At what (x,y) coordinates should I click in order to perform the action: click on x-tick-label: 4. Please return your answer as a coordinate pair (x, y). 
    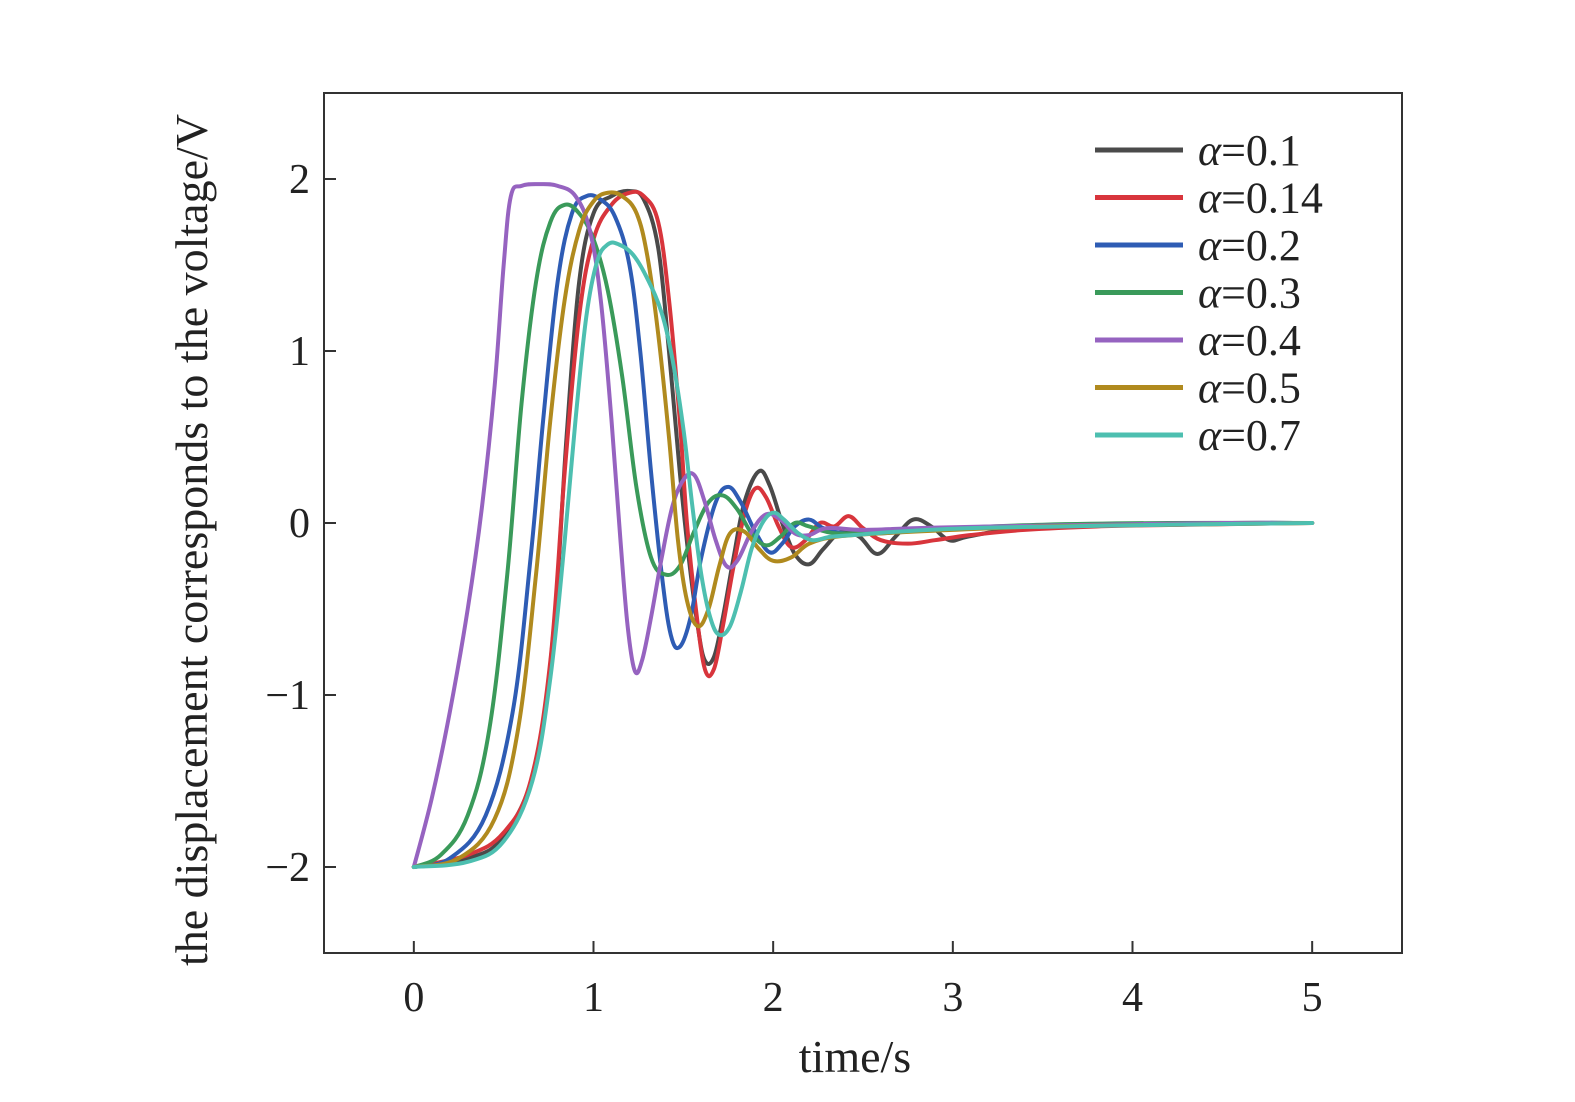
    Looking at the image, I should click on (1132, 998).